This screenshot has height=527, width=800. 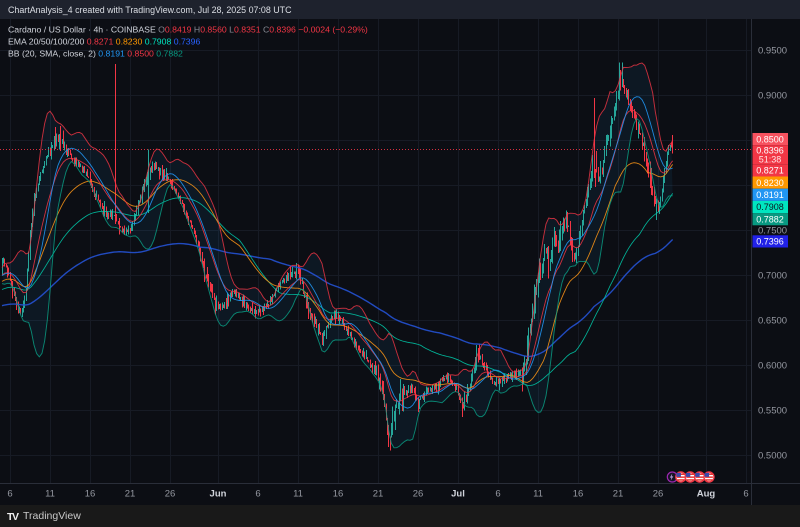 What do you see at coordinates (770, 195) in the screenshot?
I see `svg-text: 0.8191` at bounding box center [770, 195].